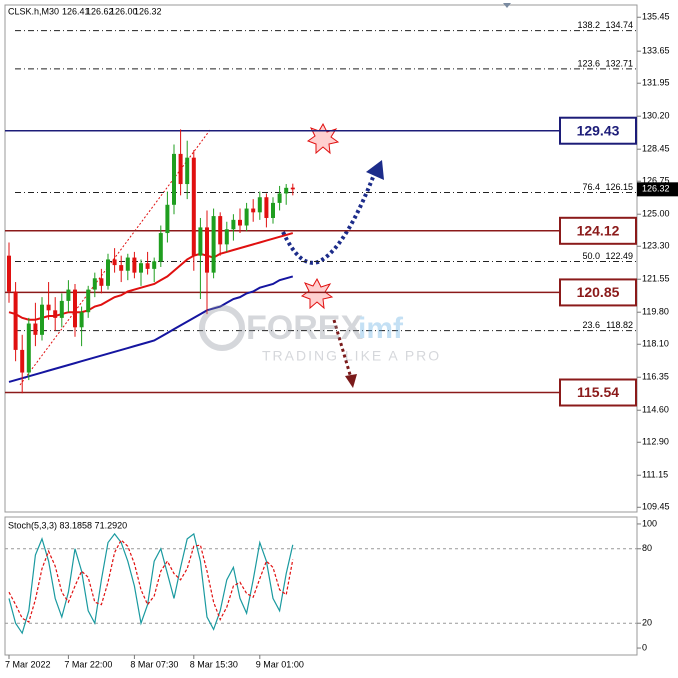 This screenshot has height=678, width=678. Describe the element at coordinates (656, 51) in the screenshot. I see `y-tick-label: 133.65` at that location.